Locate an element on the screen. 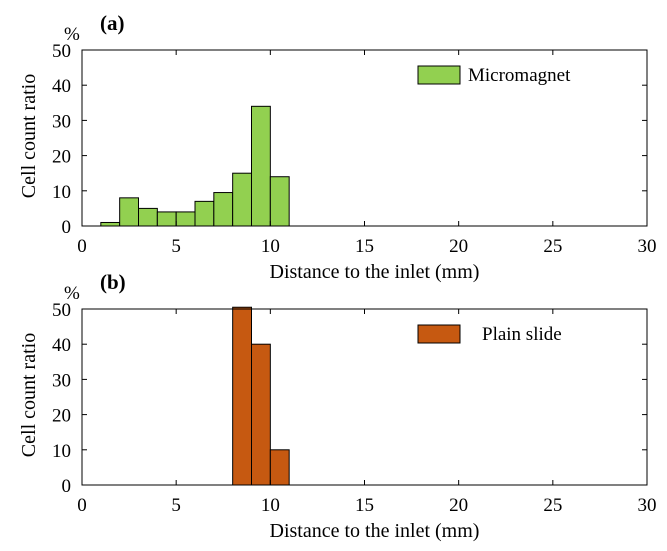  legend-label: Plain slide is located at coordinates (522, 334).